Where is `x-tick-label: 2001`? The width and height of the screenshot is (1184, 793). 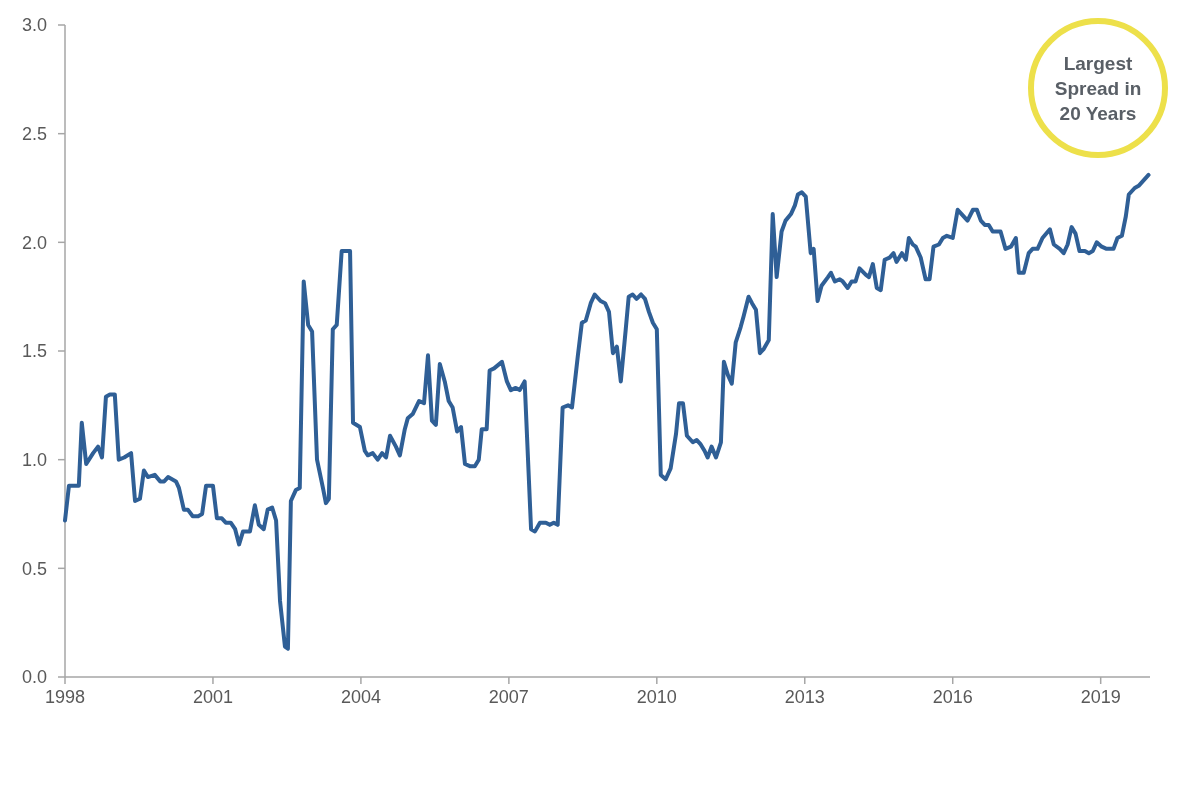
x-tick-label: 2001 is located at coordinates (212, 697).